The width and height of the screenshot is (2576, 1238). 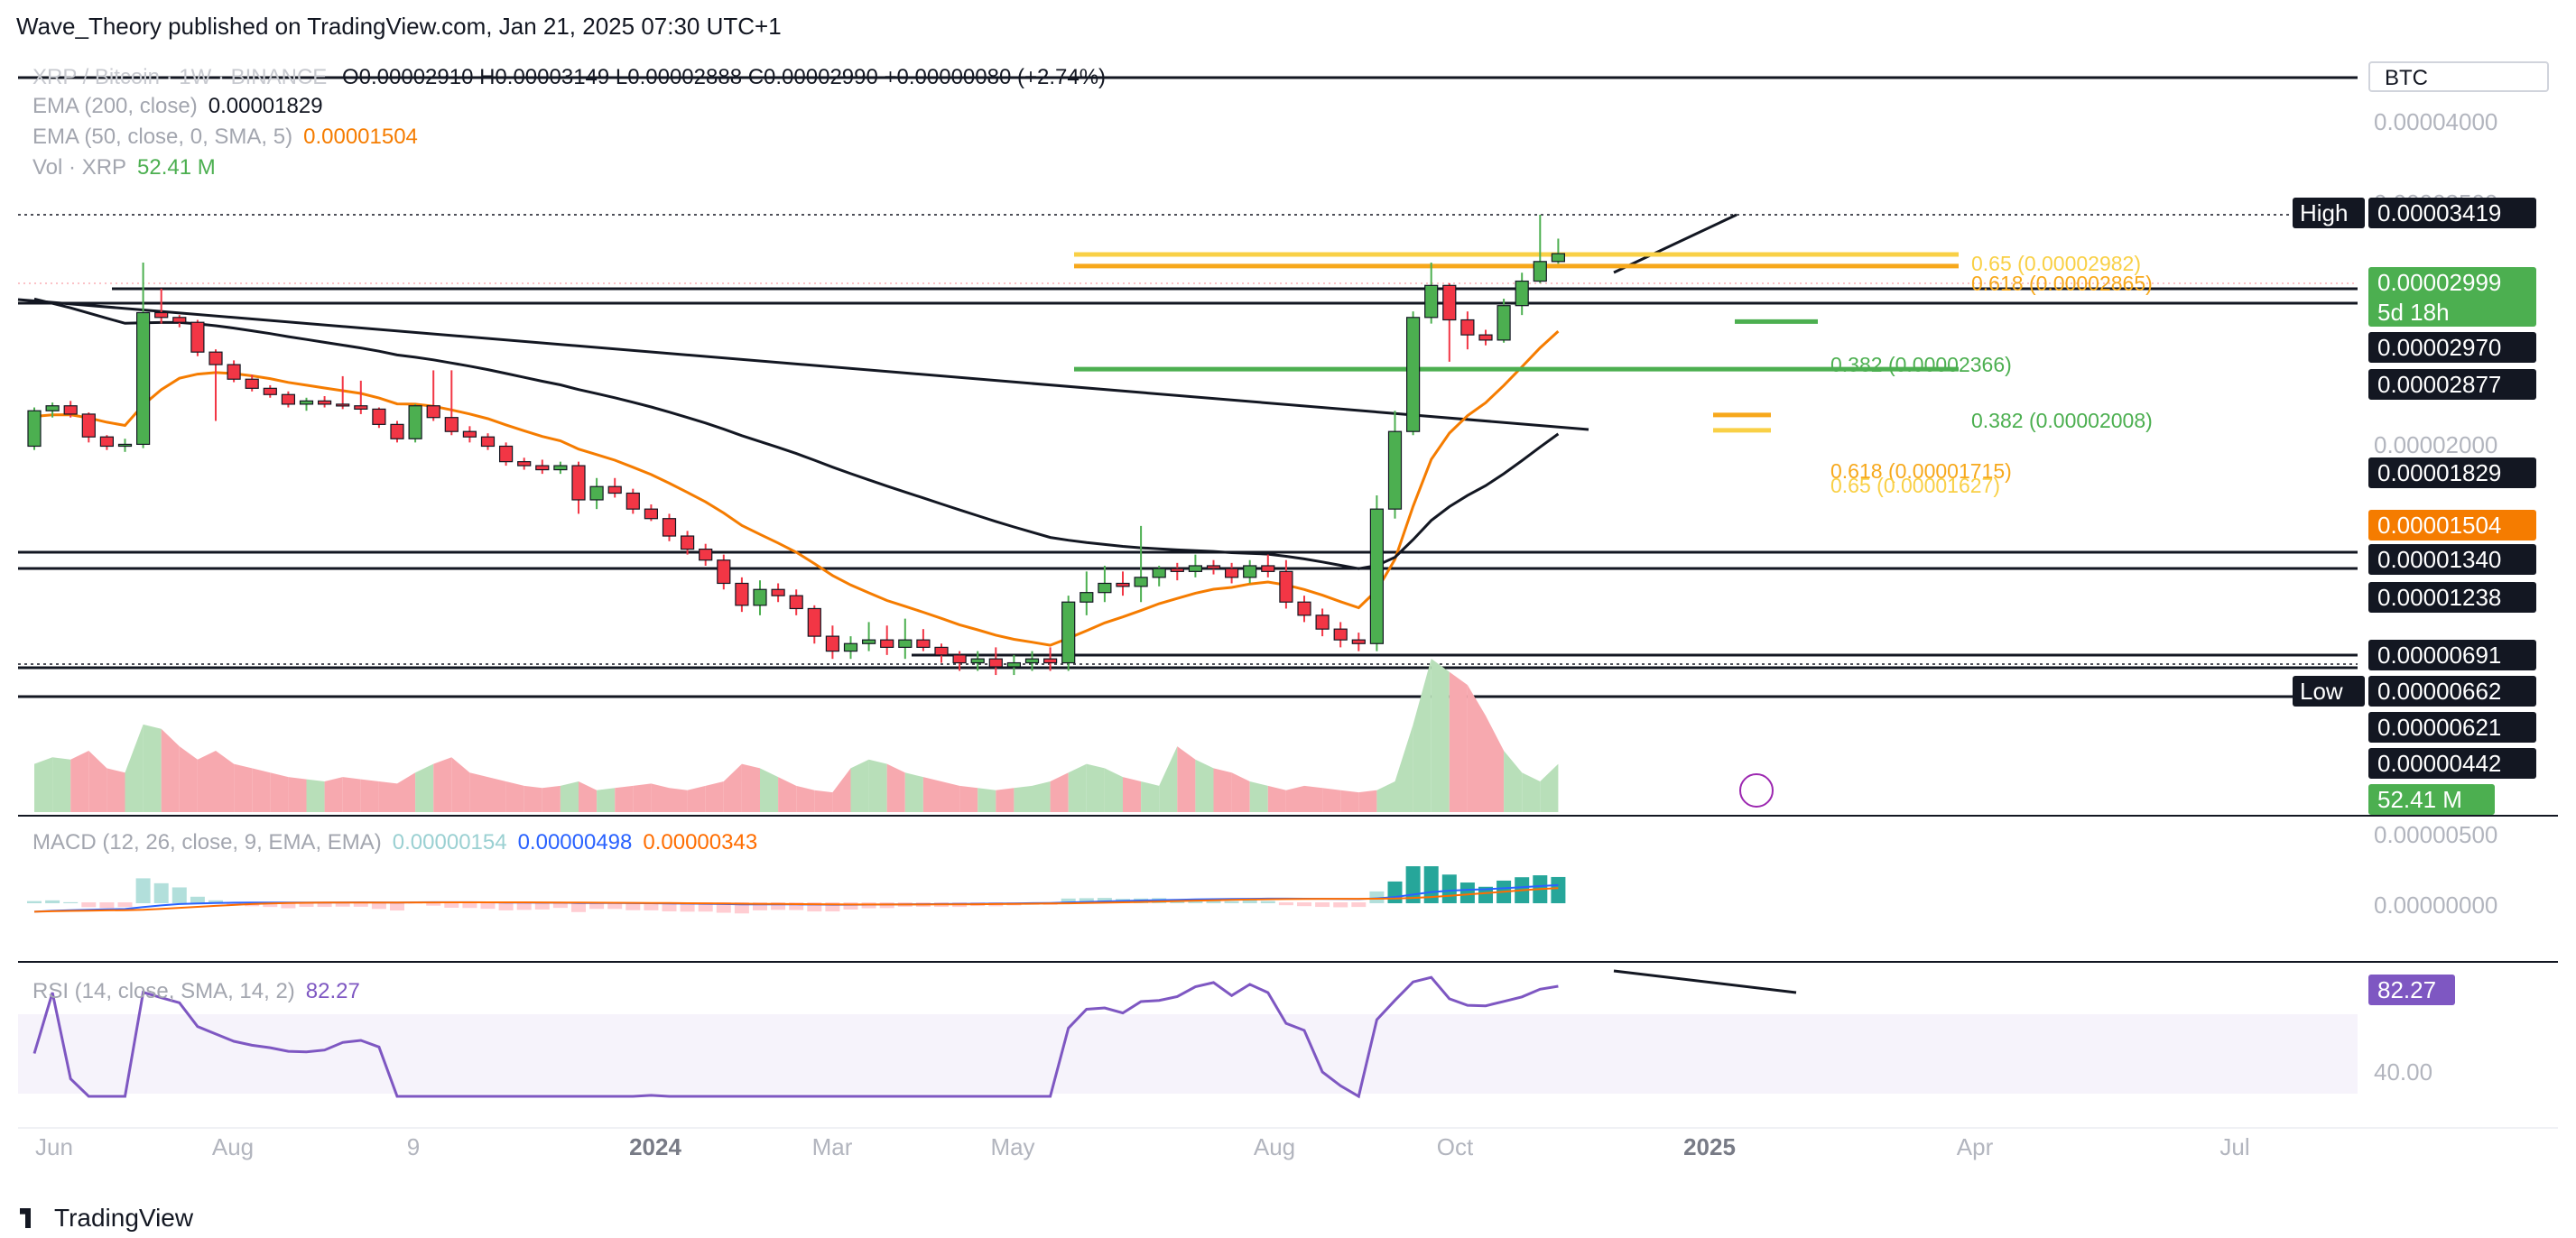 I want to click on footer-brand: TradingView, so click(x=106, y=1218).